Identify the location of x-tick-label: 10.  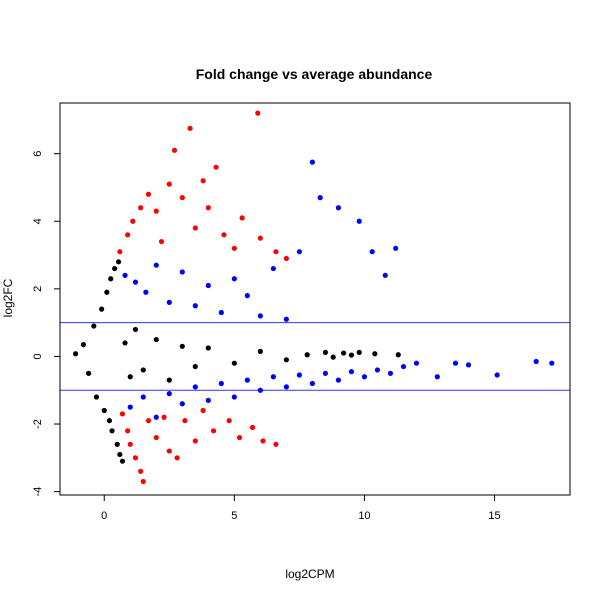
(364, 516).